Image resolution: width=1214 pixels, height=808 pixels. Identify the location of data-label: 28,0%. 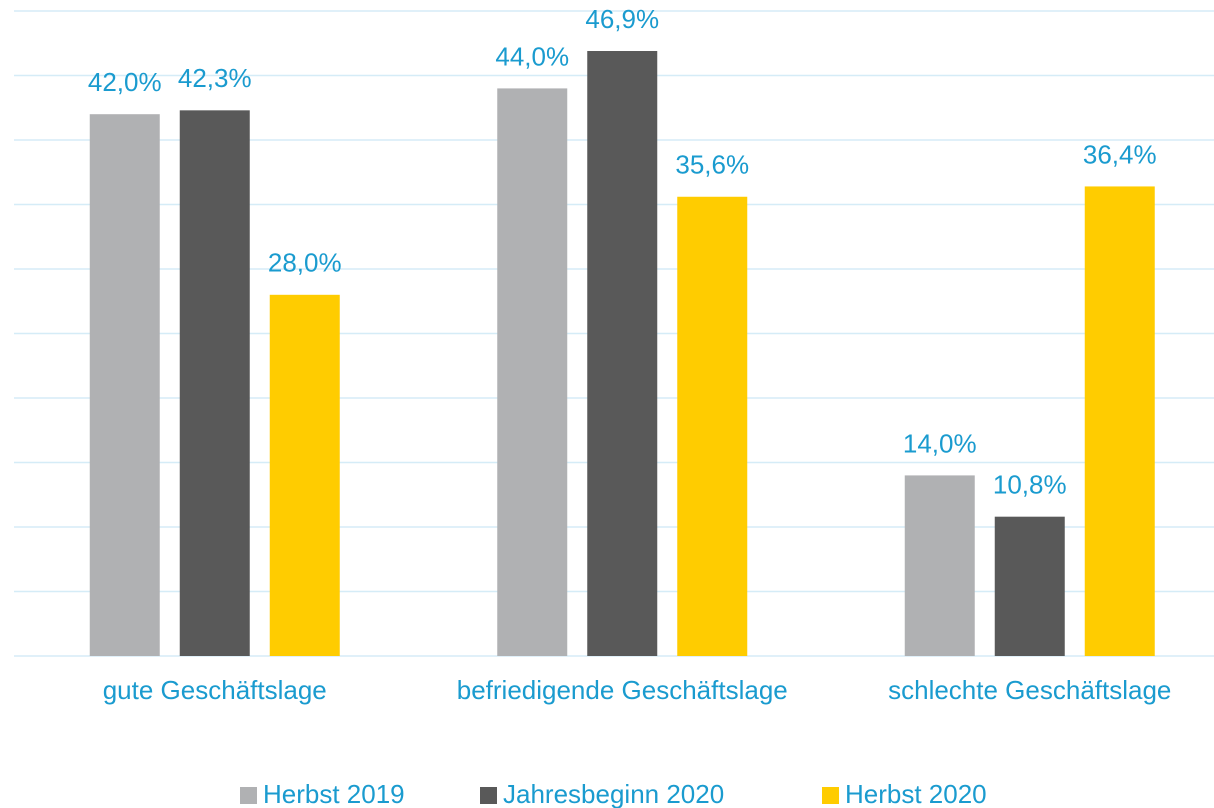
(305, 263).